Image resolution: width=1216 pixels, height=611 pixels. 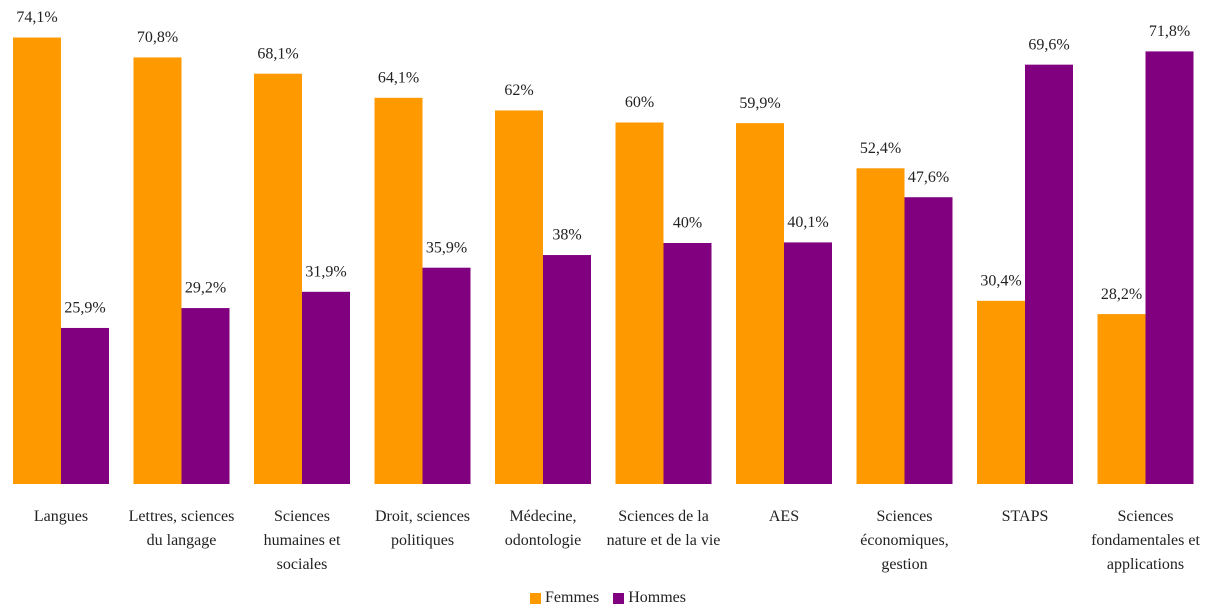 I want to click on data-label: 59,9%, so click(x=759, y=103).